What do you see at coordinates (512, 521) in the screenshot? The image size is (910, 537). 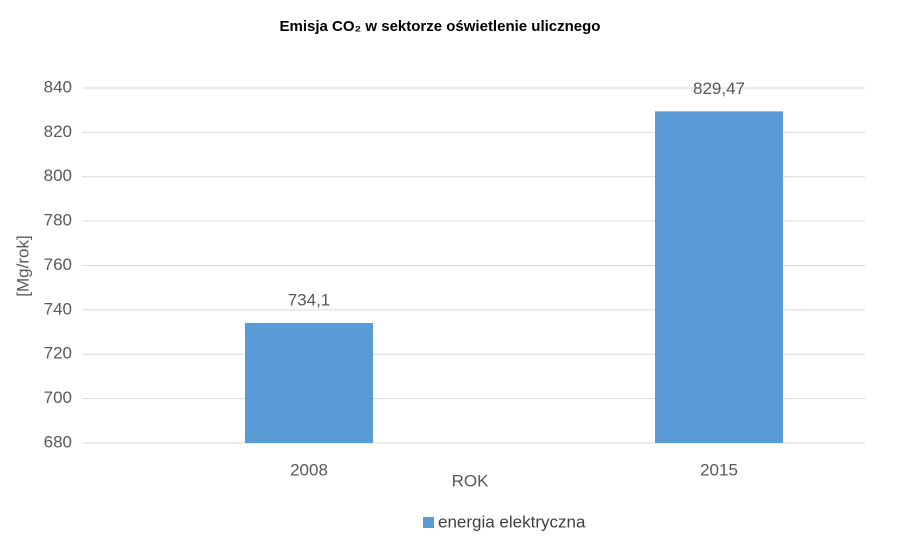 I see `legend-label: energia elektryczna` at bounding box center [512, 521].